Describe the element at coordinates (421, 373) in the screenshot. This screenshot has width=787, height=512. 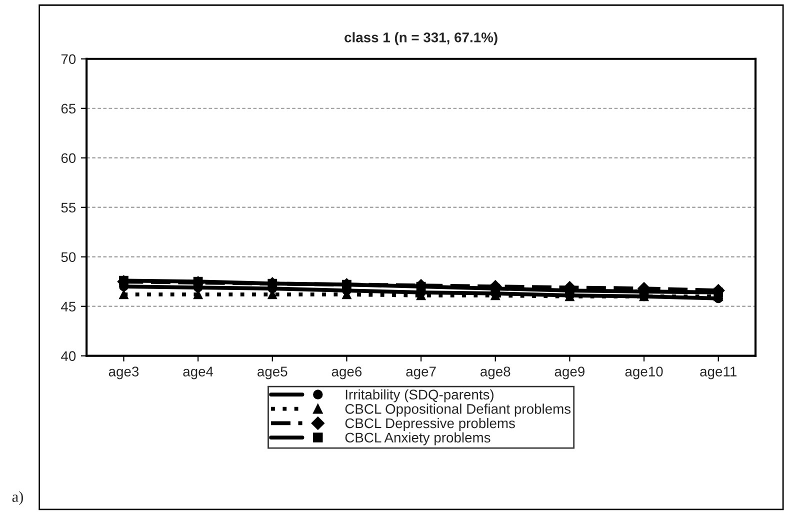
I see `x-tick-label: age7` at that location.